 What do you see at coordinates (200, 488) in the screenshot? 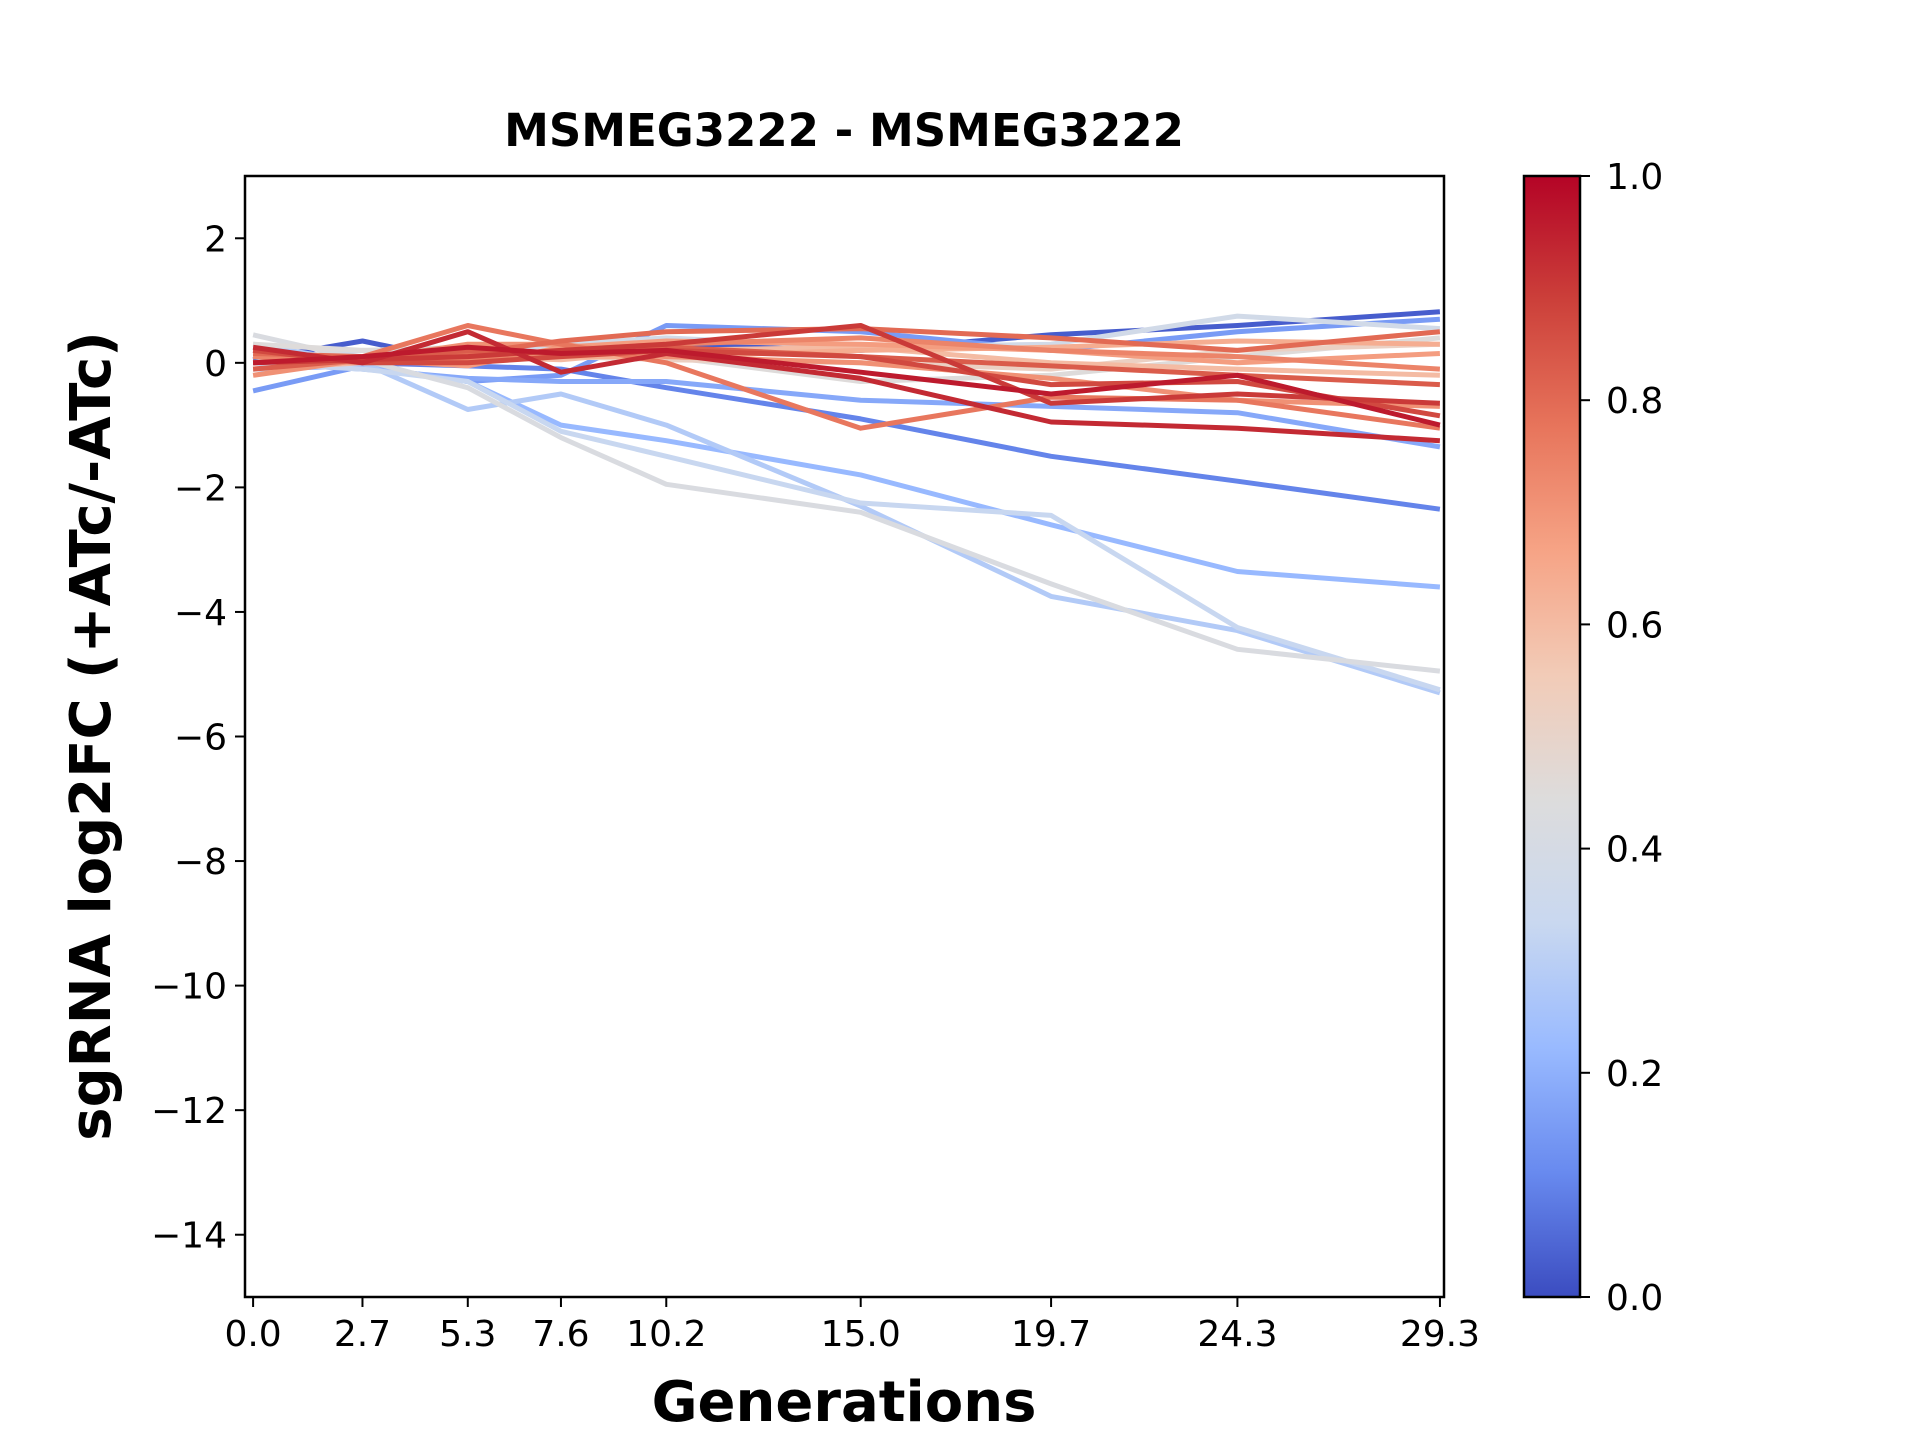
I see `y-tick-label: −2` at bounding box center [200, 488].